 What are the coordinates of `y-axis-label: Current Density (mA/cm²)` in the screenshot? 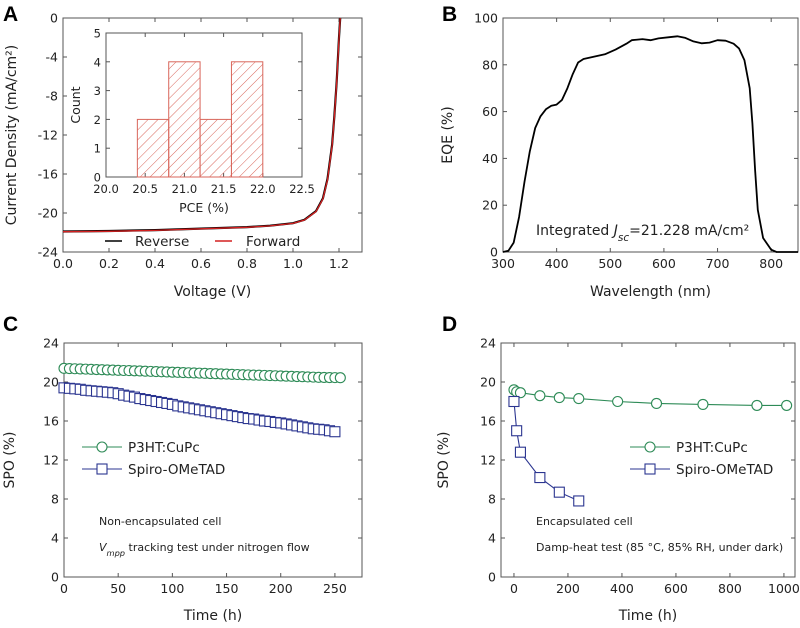 It's located at (12, 135).